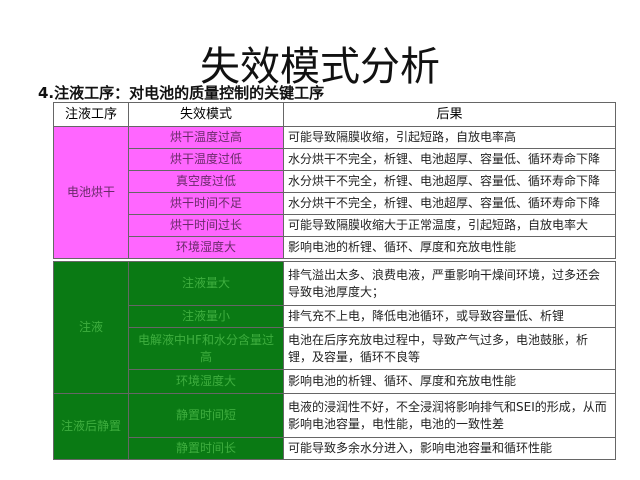 This screenshot has height=480, width=640. I want to click on process-cell: 注液, so click(91, 327).